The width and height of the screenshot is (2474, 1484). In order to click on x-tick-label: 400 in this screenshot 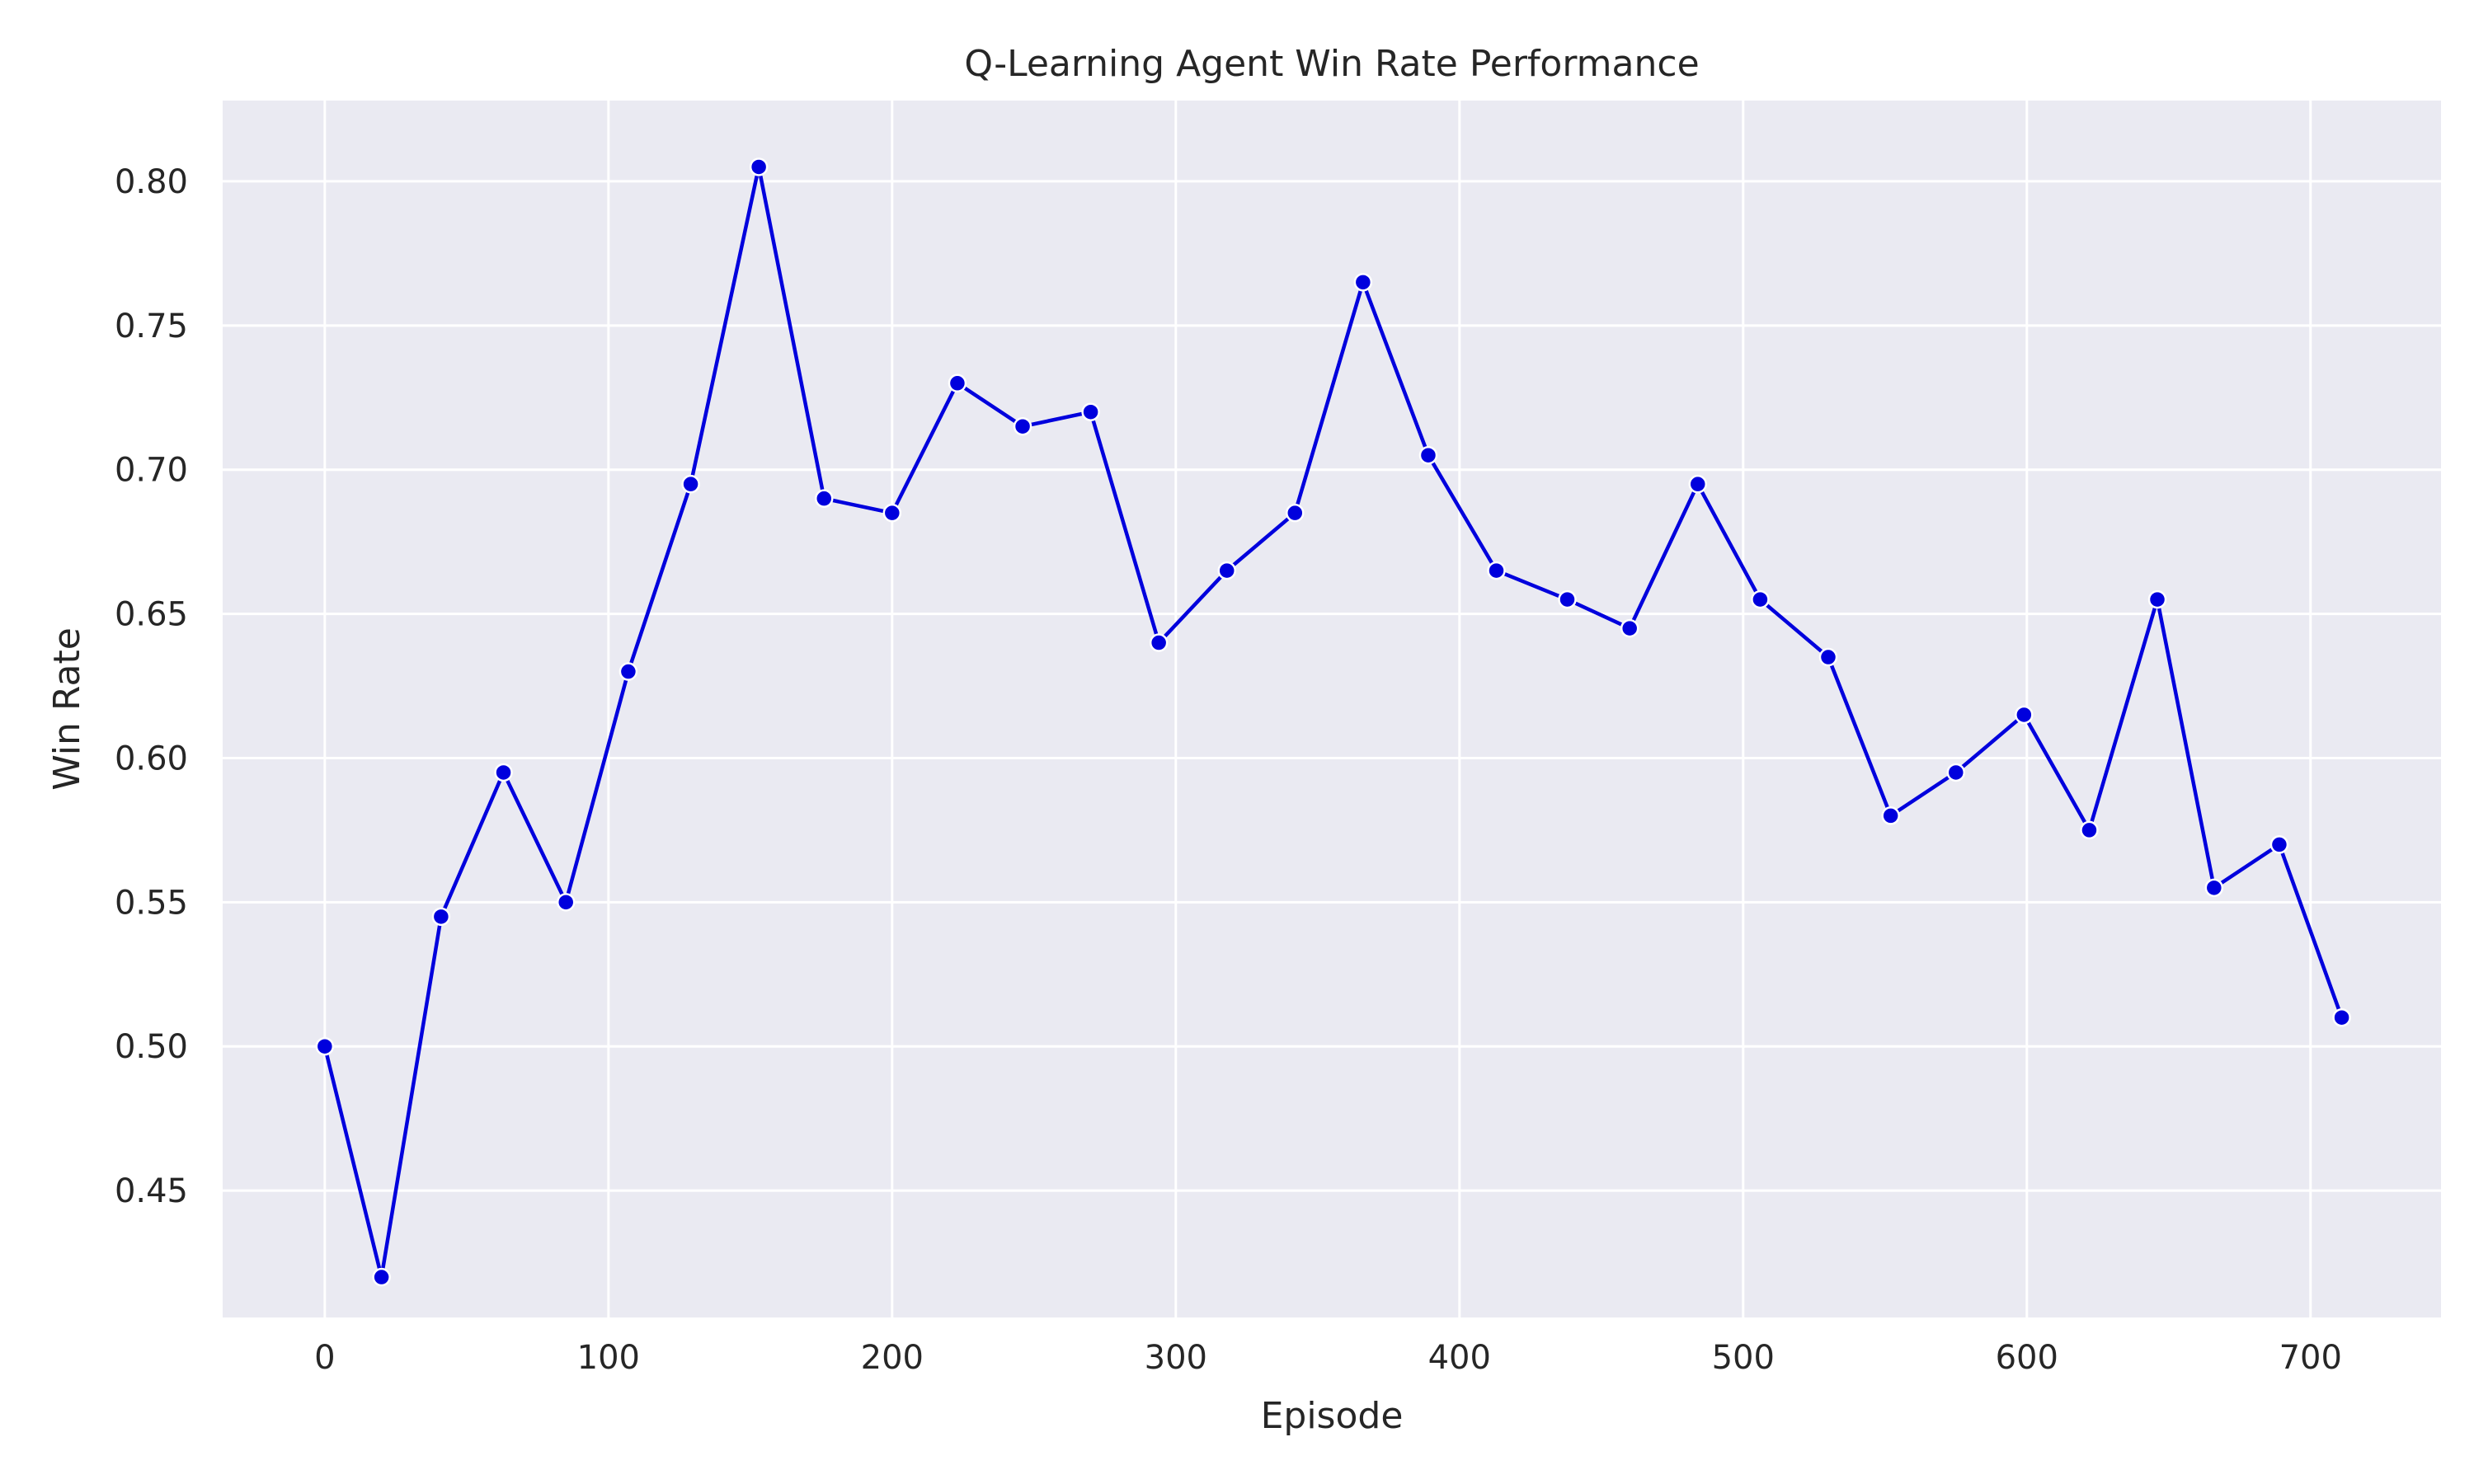, I will do `click(1459, 1358)`.